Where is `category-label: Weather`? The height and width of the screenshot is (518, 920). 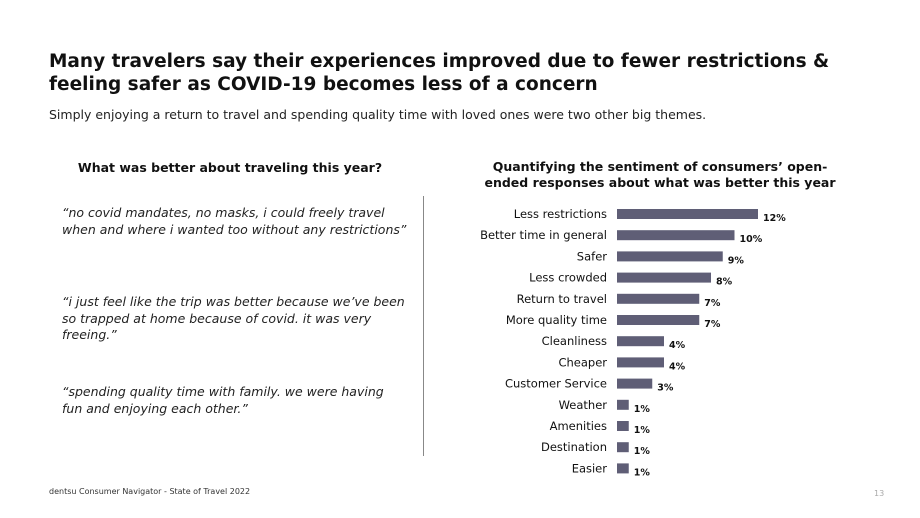
category-label: Weather is located at coordinates (583, 405).